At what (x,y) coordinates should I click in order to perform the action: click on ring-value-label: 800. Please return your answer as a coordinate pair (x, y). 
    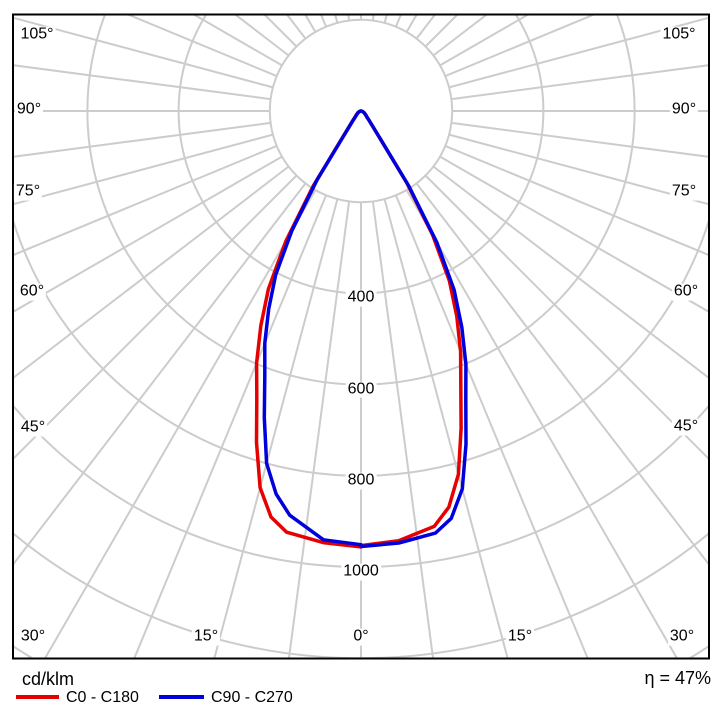
    Looking at the image, I should click on (361, 480).